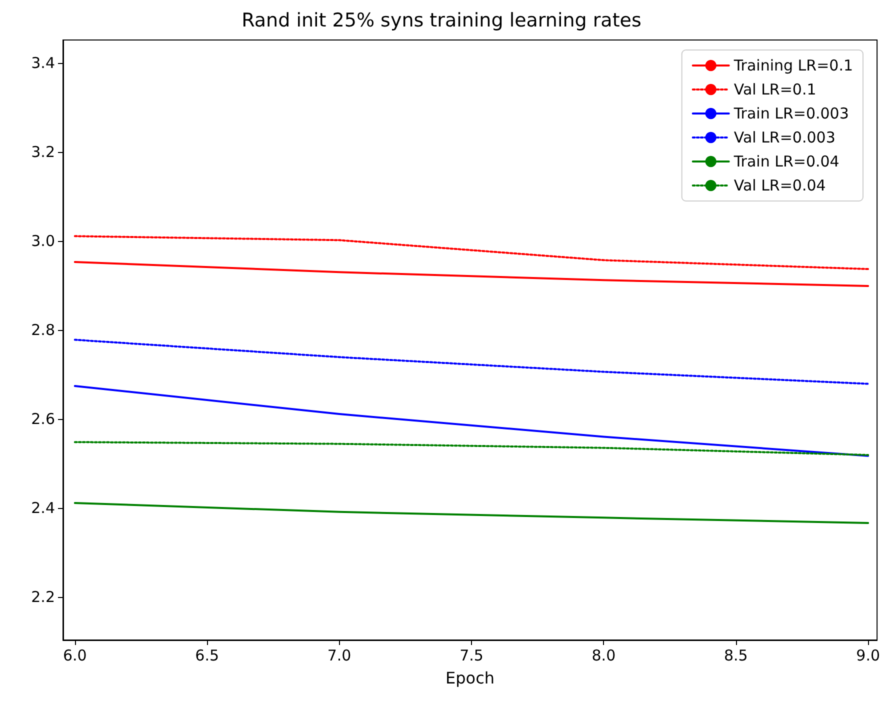 The height and width of the screenshot is (710, 883). What do you see at coordinates (207, 655) in the screenshot?
I see `x-tick-label: 6.5` at bounding box center [207, 655].